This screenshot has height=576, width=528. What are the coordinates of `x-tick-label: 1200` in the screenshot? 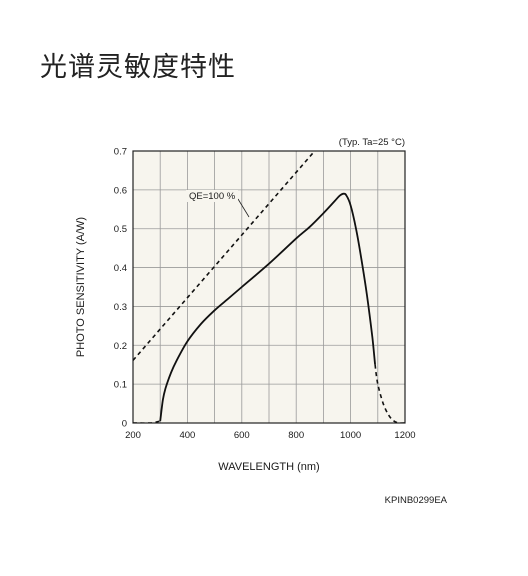 It's located at (404, 435).